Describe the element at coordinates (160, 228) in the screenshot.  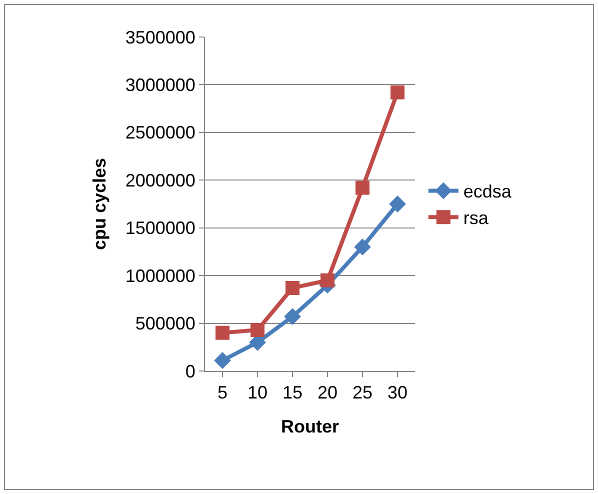
I see `y-tick-label: 1500000` at that location.